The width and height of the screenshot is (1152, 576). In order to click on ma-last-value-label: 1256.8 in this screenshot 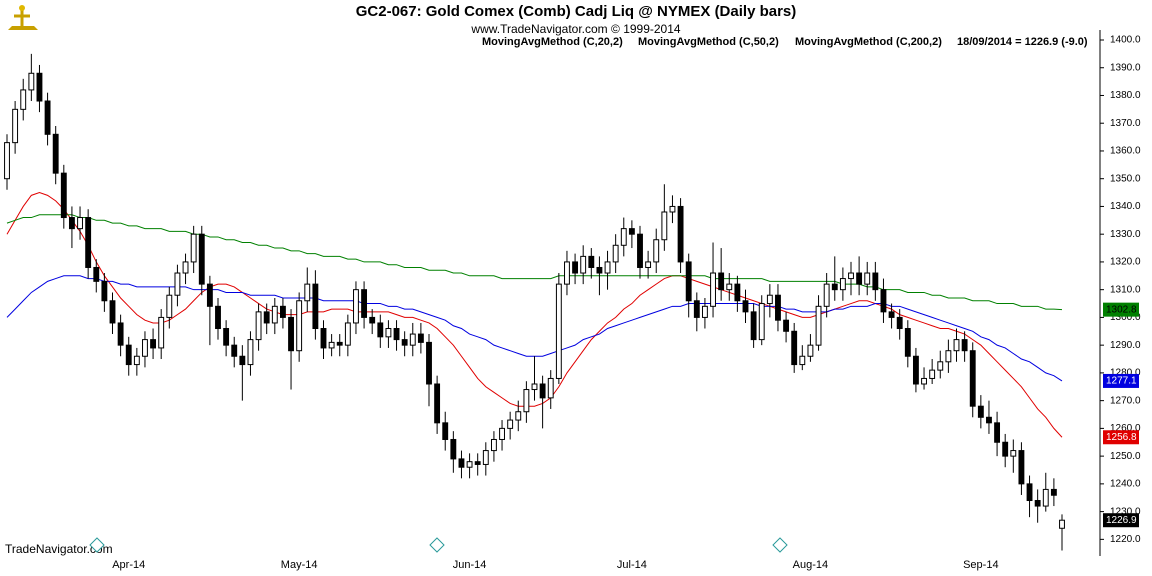, I will do `click(1121, 437)`.